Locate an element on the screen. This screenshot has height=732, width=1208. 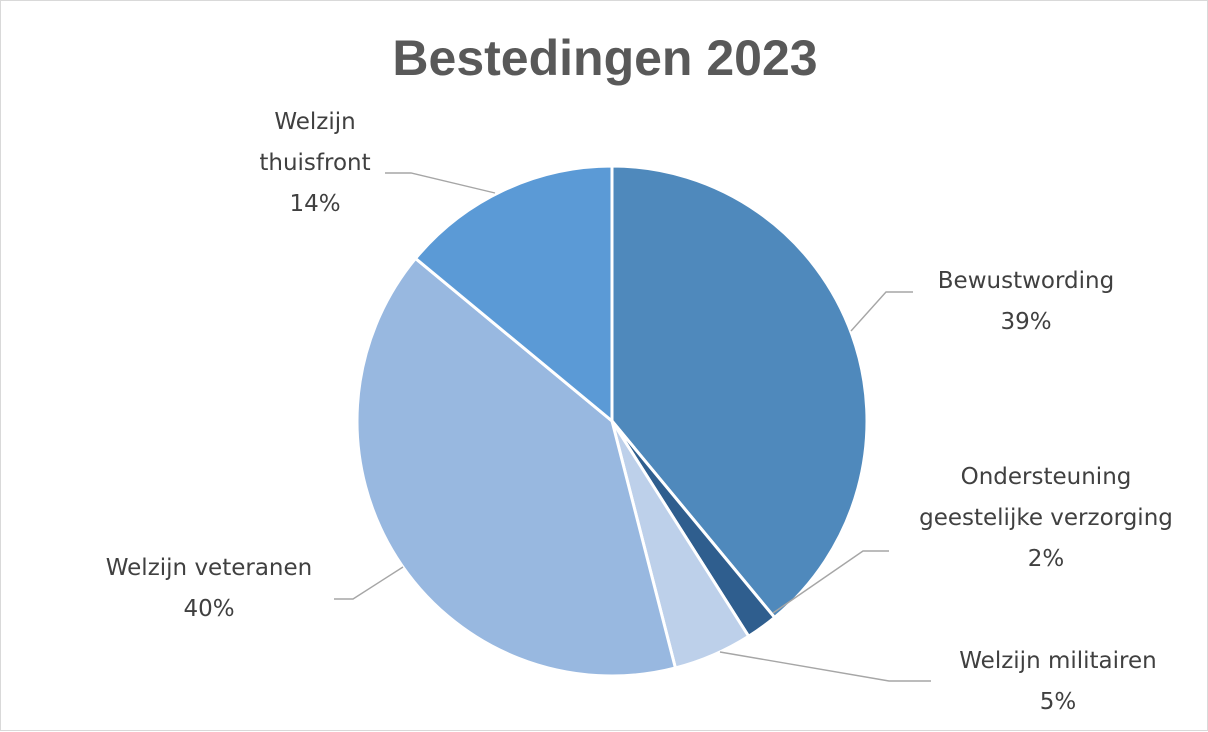
leader-line-welzijn-thuisfront is located at coordinates (440, 183).